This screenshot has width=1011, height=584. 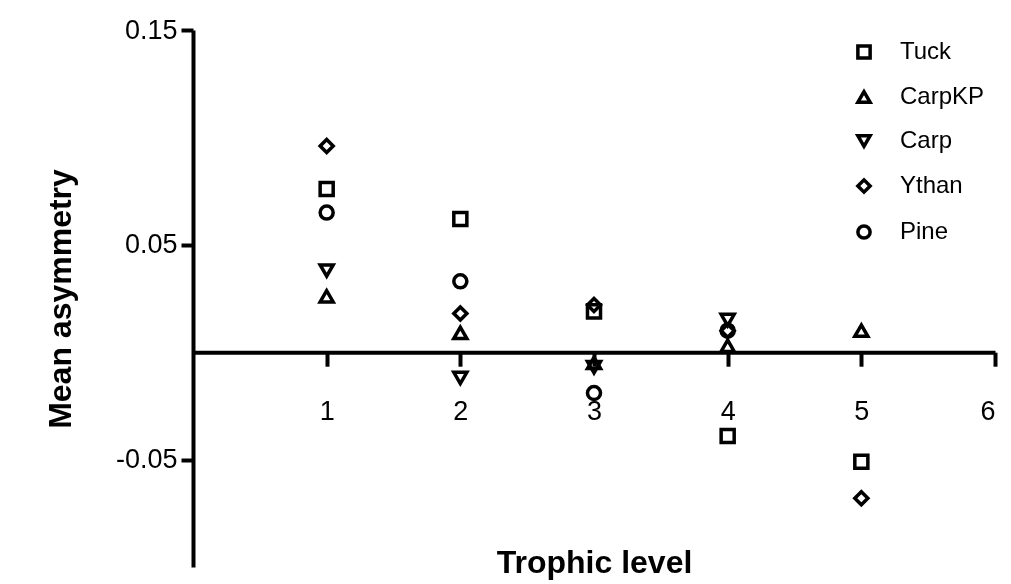 What do you see at coordinates (988, 410) in the screenshot?
I see `x-tick-label: 6` at bounding box center [988, 410].